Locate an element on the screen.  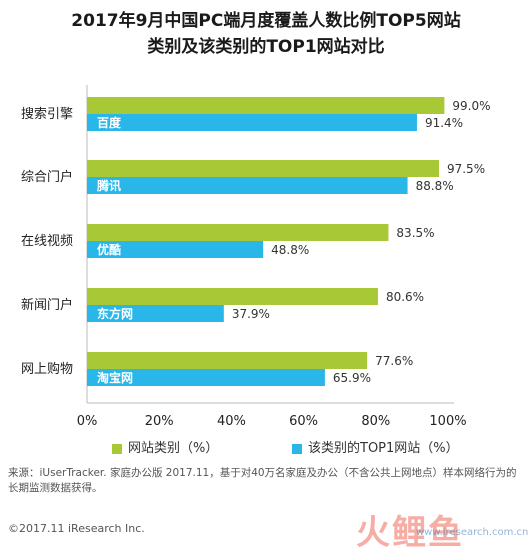
data-label: 83.5% is located at coordinates (415, 233).